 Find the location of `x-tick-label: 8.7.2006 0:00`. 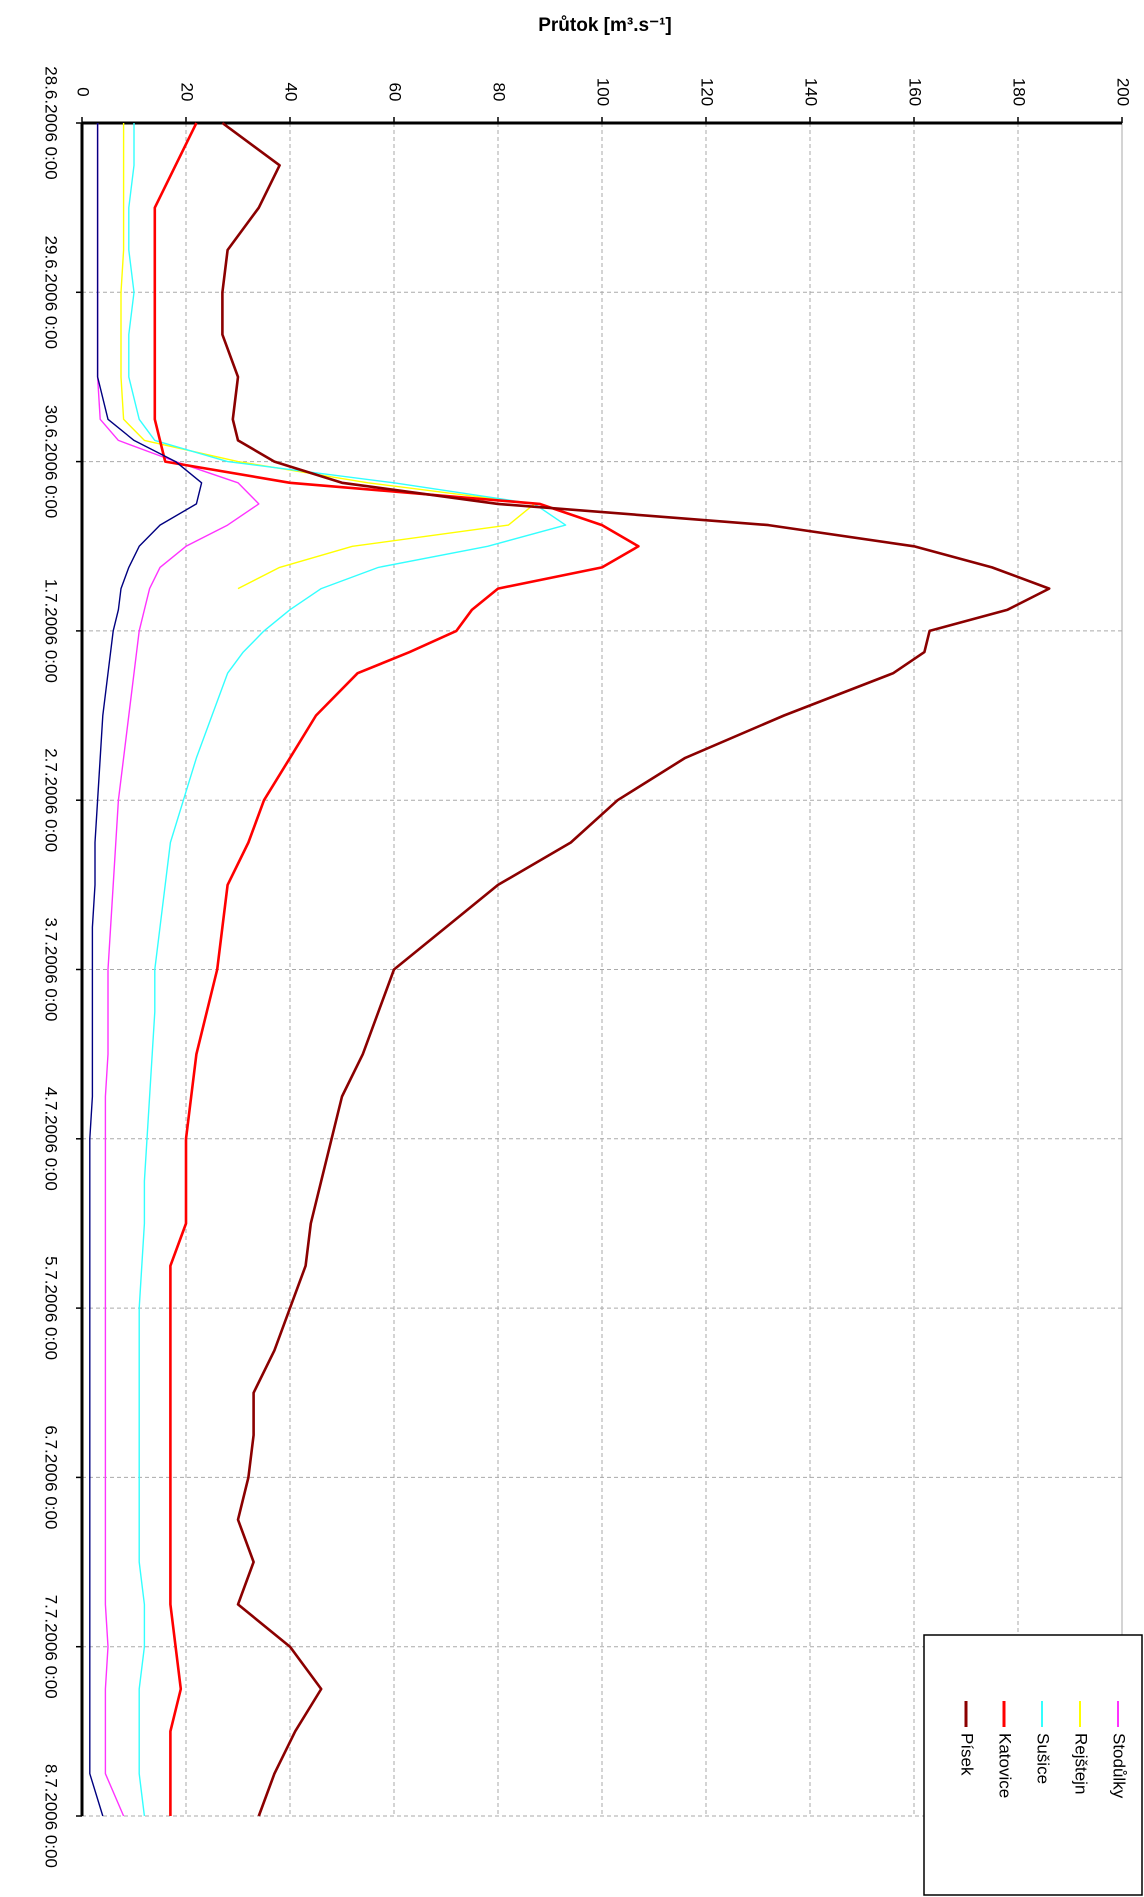

x-tick-label: 8.7.2006 0:00 is located at coordinates (51, 1816).